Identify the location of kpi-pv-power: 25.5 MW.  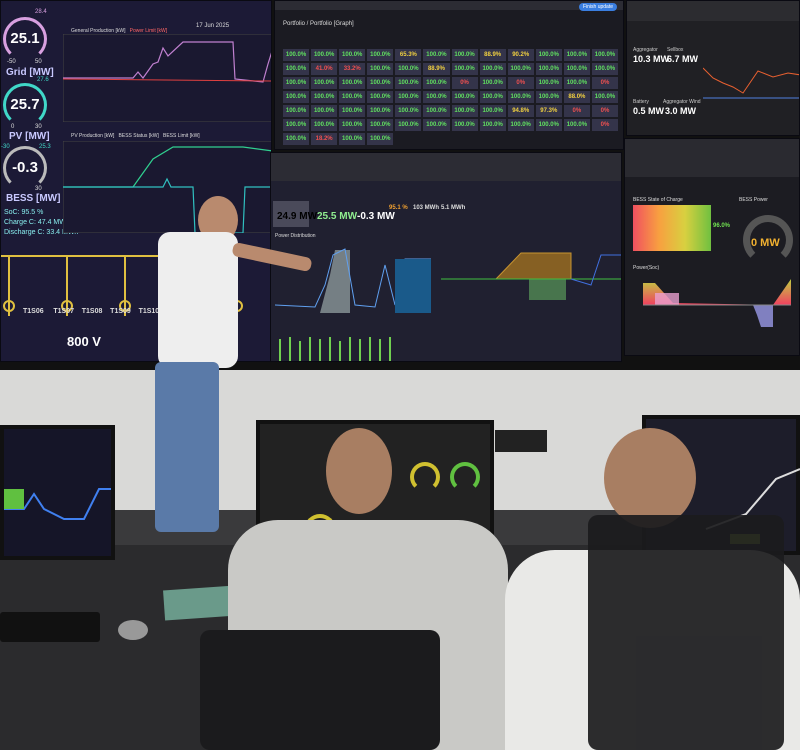
(337, 216).